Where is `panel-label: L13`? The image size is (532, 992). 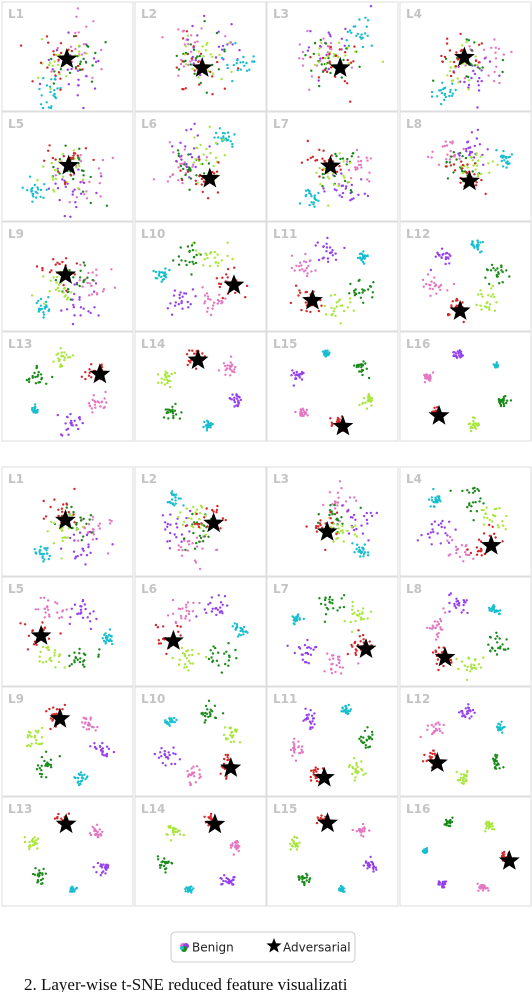 panel-label: L13 is located at coordinates (20, 809).